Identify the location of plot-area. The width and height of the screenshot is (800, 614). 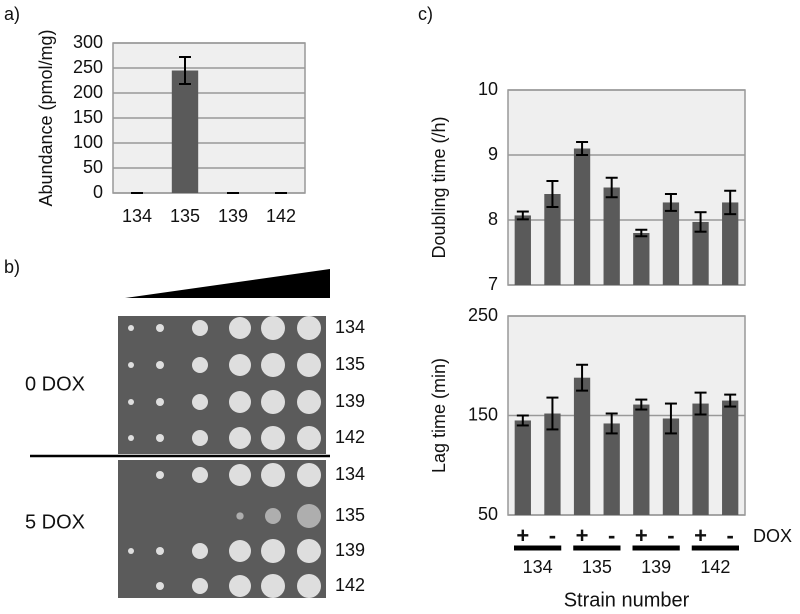
(626, 187).